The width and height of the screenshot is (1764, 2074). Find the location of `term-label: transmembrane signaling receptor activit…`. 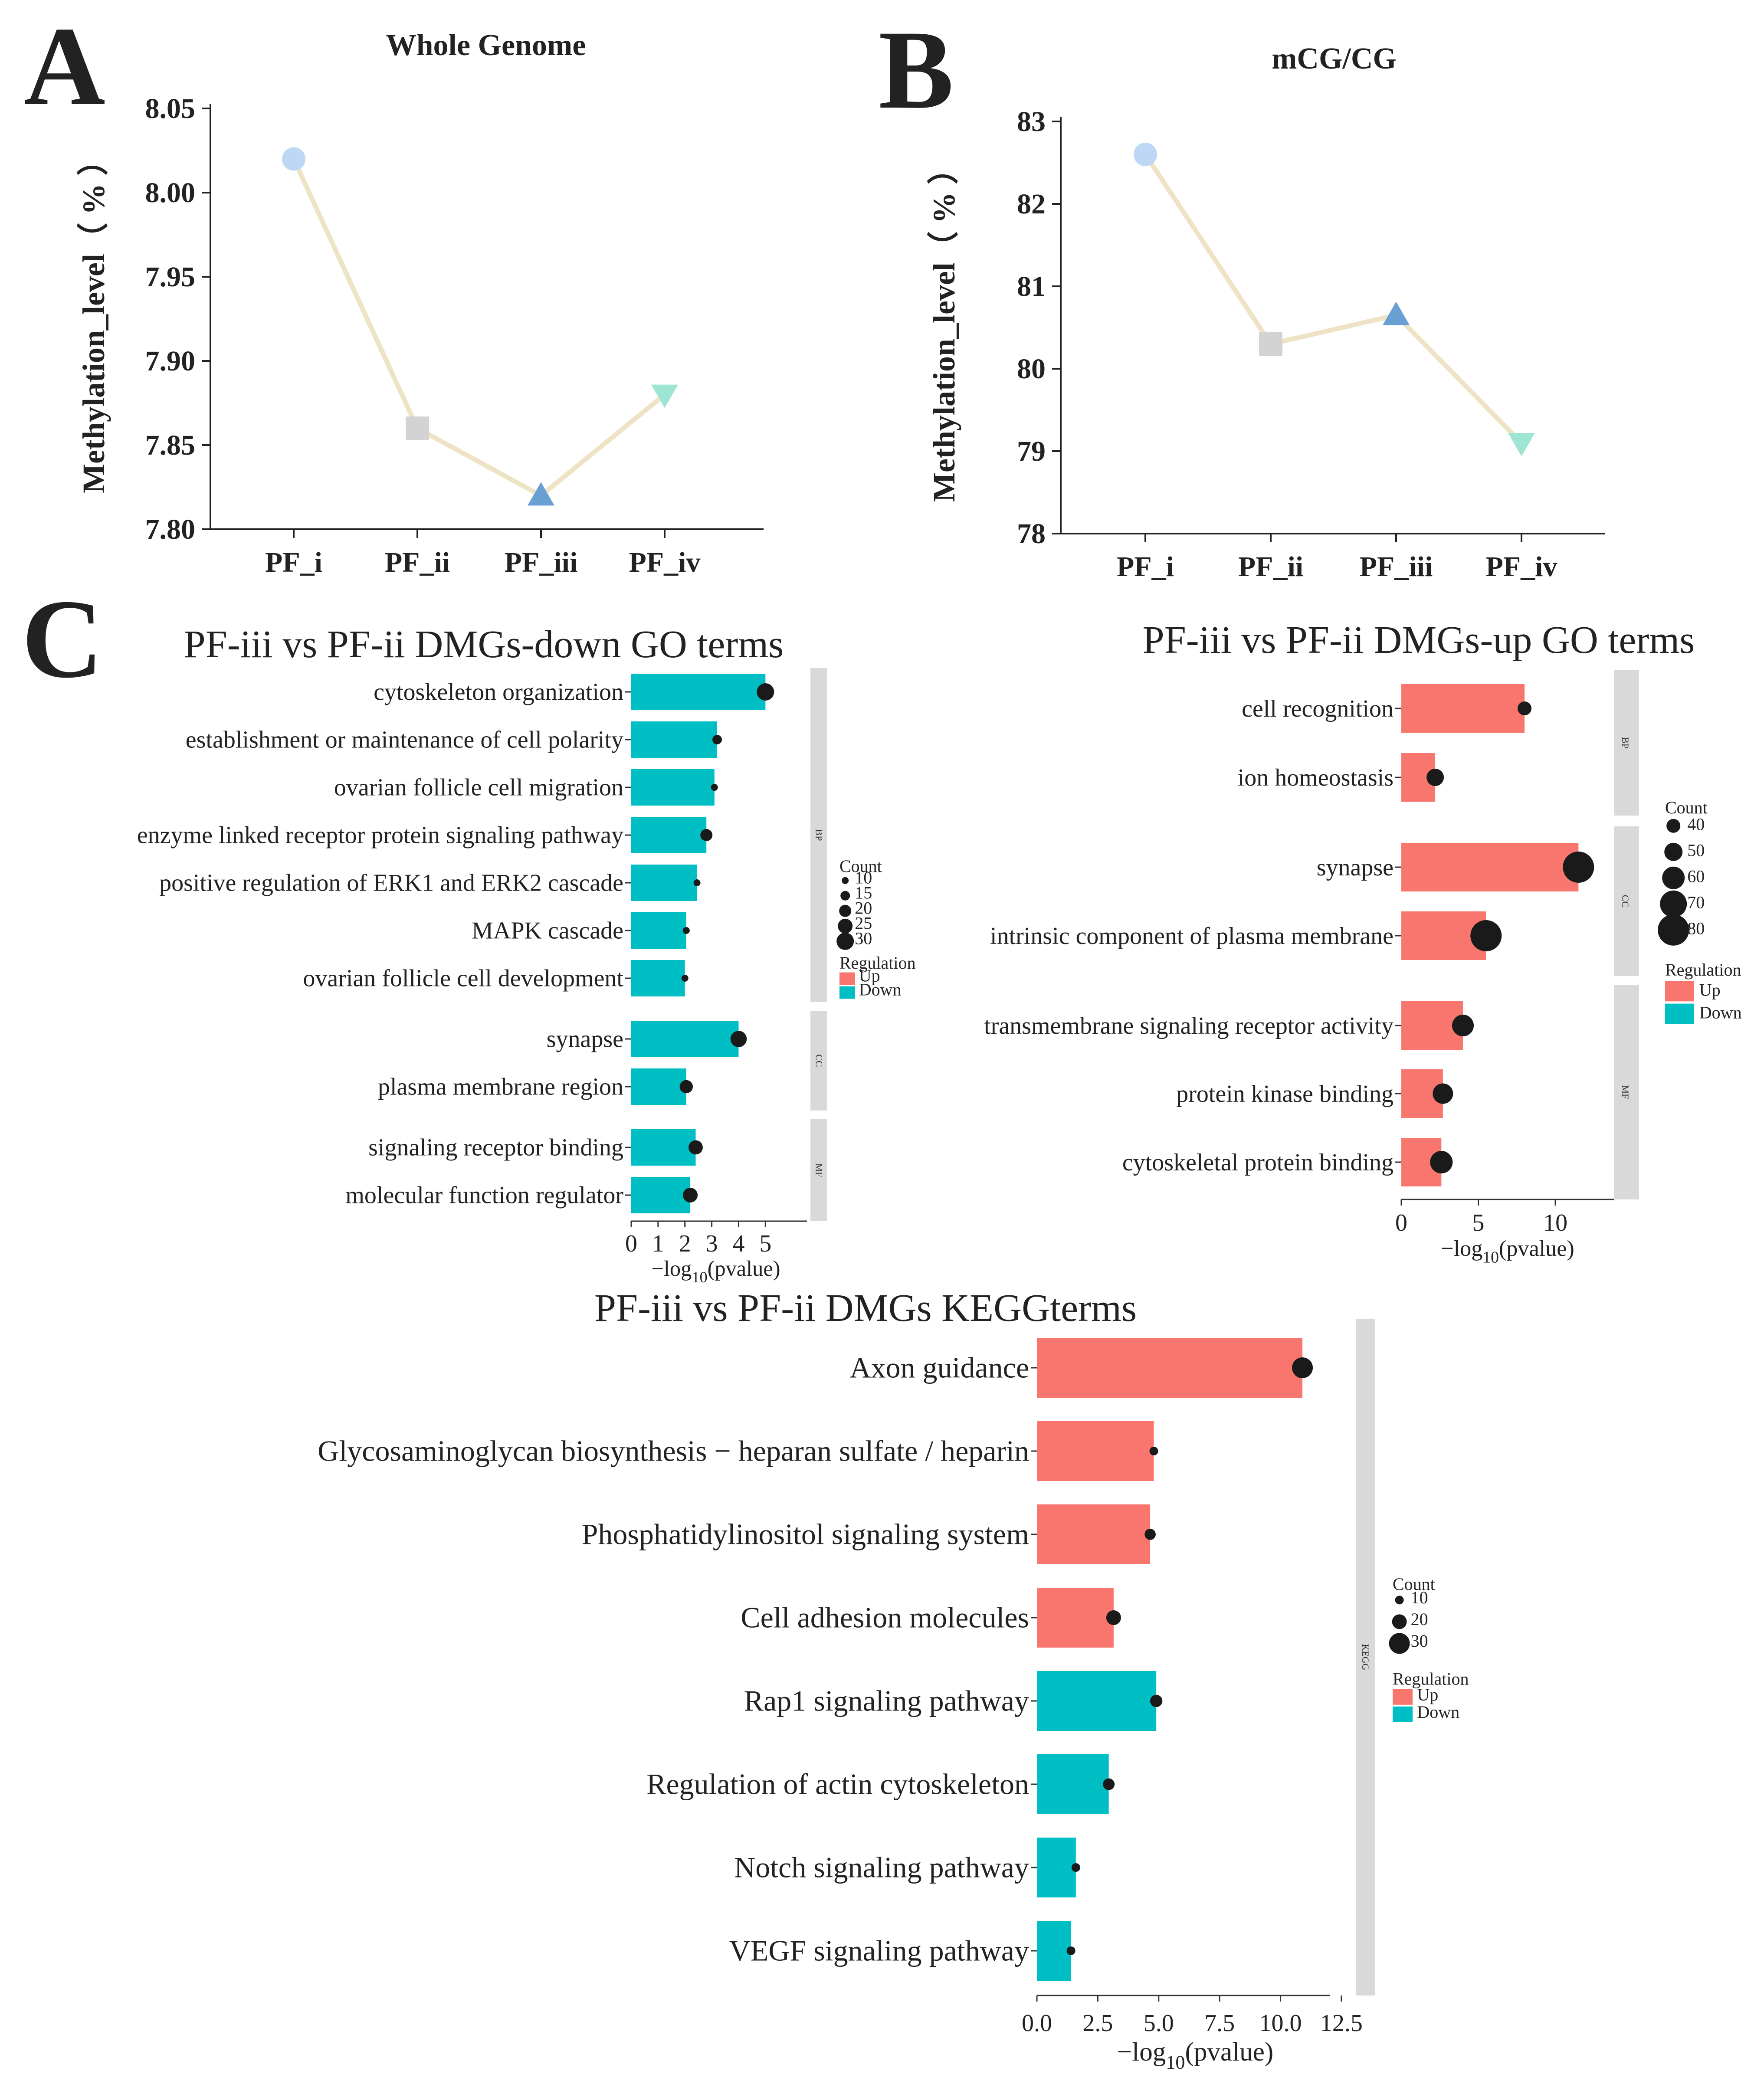

term-label: transmembrane signaling receptor activit… is located at coordinates (1188, 1025).